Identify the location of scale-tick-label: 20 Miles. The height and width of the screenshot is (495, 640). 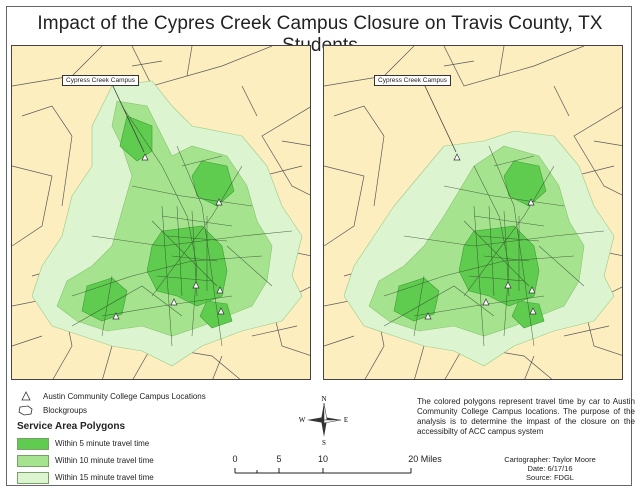
(425, 459).